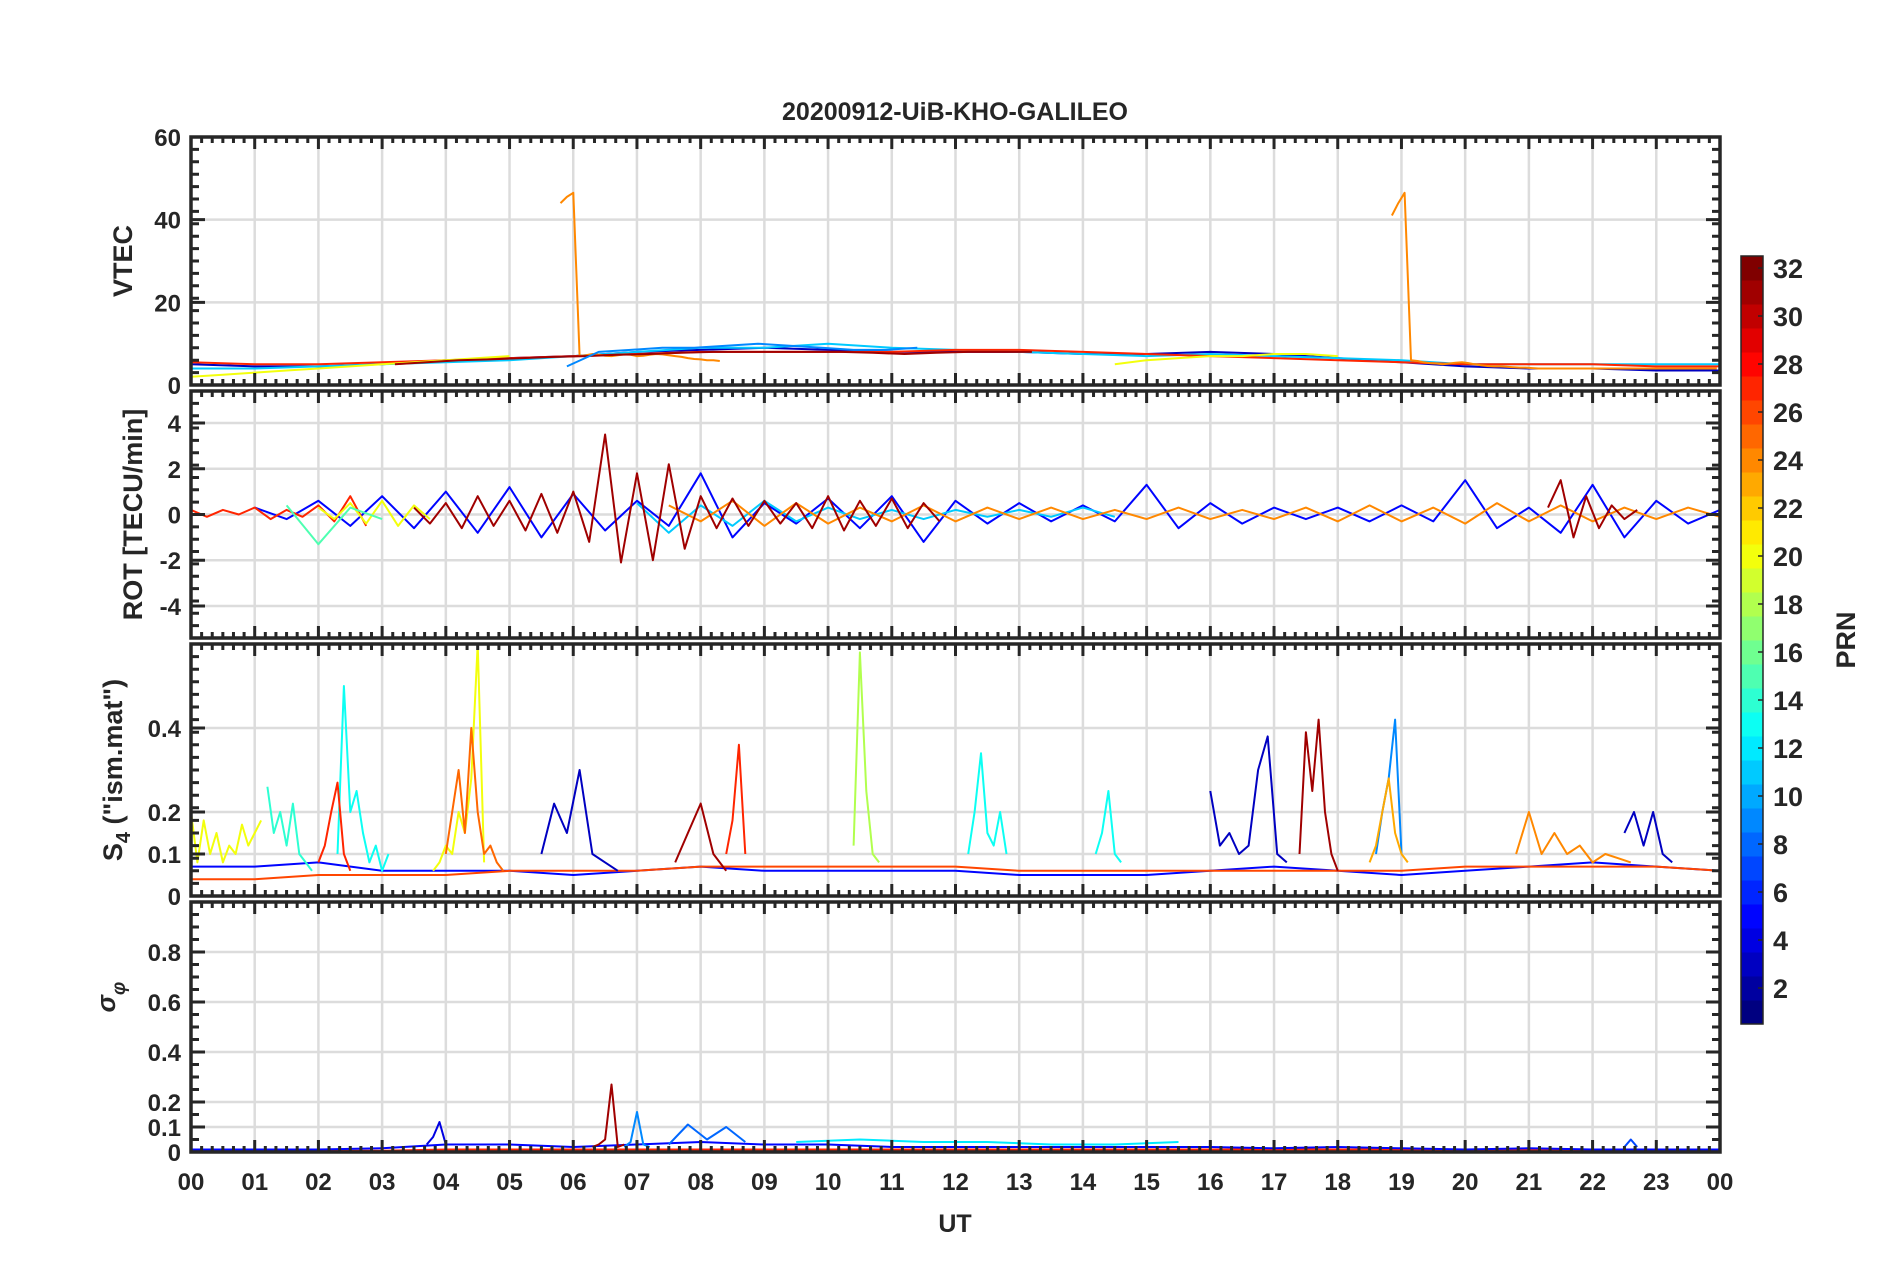  Describe the element at coordinates (955, 1182) in the screenshot. I see `x-tick-label: 12` at that location.